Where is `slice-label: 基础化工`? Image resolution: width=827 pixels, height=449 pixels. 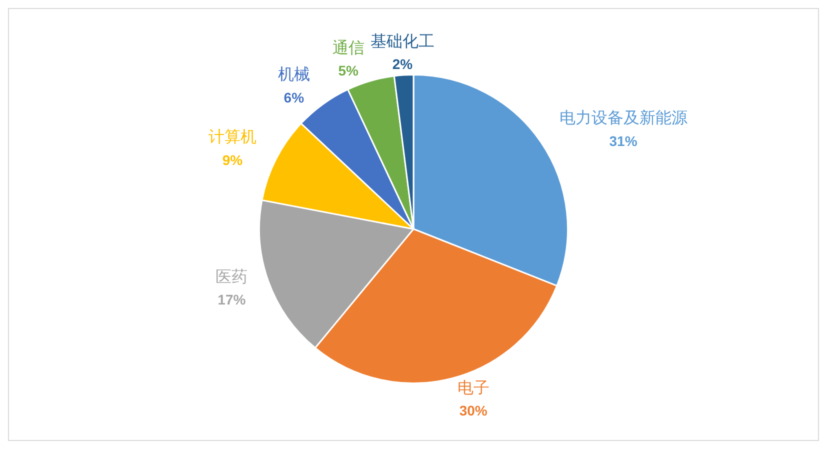 slice-label: 基础化工 is located at coordinates (402, 40).